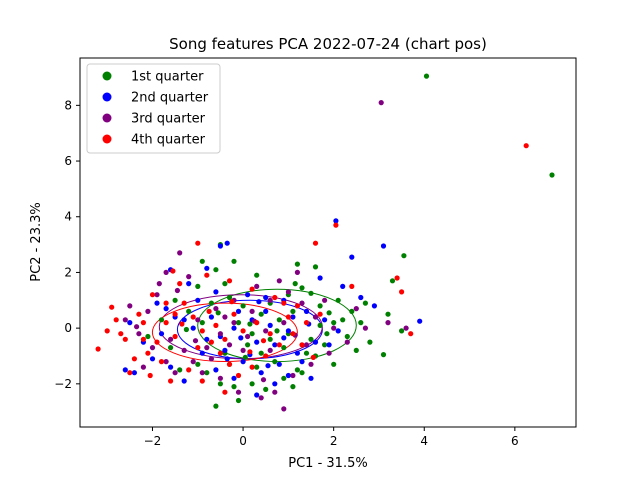  What do you see at coordinates (243, 441) in the screenshot?
I see `x-tick-label-1: 0` at bounding box center [243, 441].